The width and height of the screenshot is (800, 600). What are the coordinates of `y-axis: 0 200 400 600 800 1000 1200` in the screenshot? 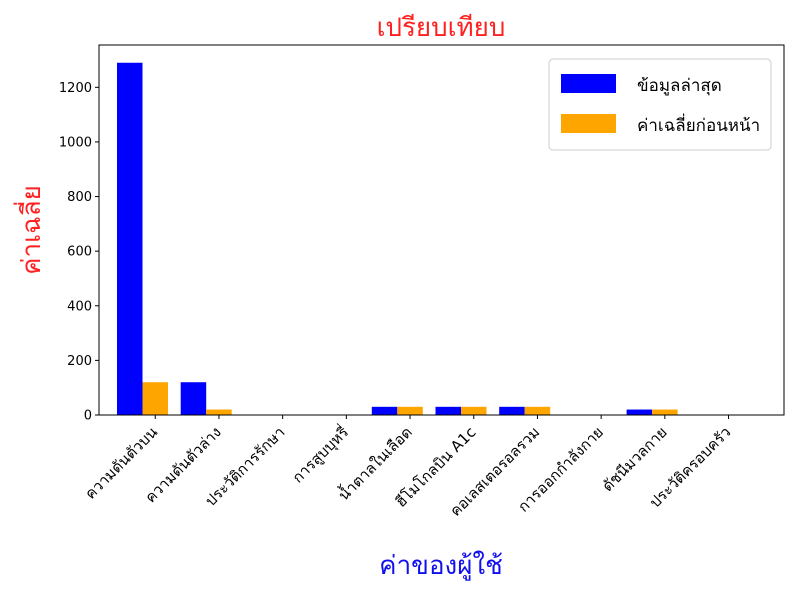 It's located at (79, 252).